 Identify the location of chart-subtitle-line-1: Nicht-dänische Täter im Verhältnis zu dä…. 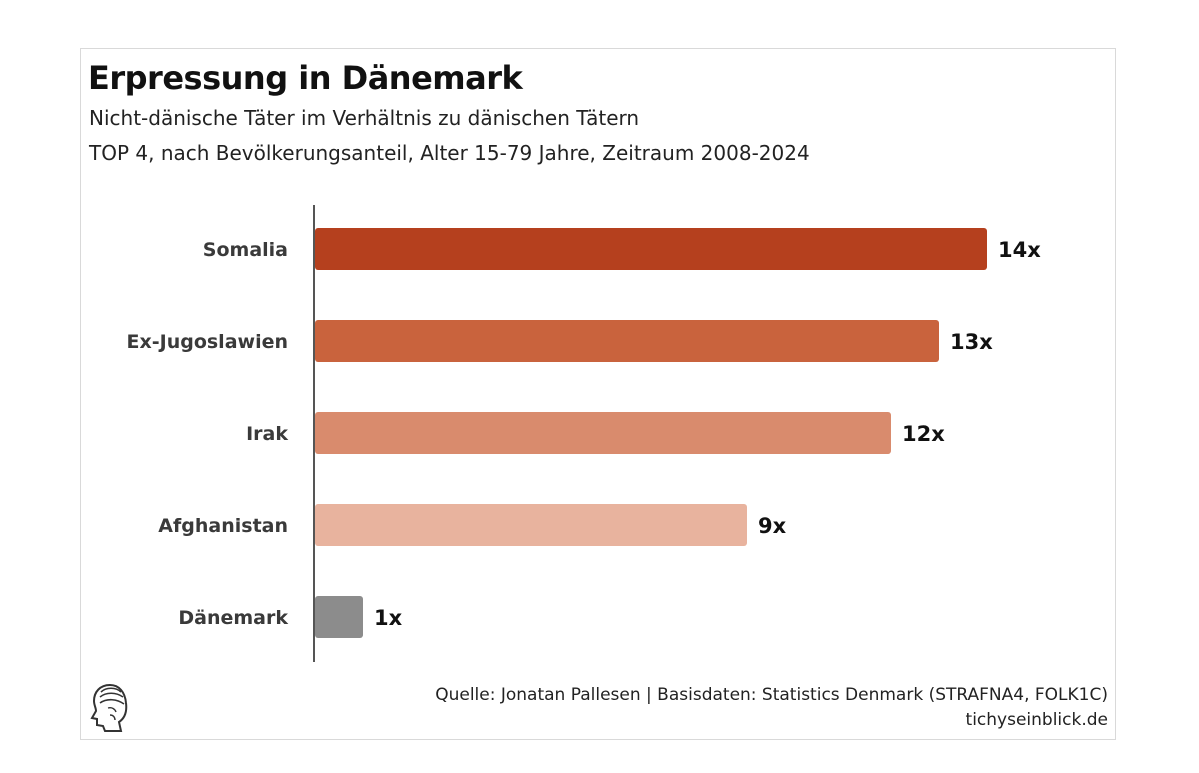
(364, 118).